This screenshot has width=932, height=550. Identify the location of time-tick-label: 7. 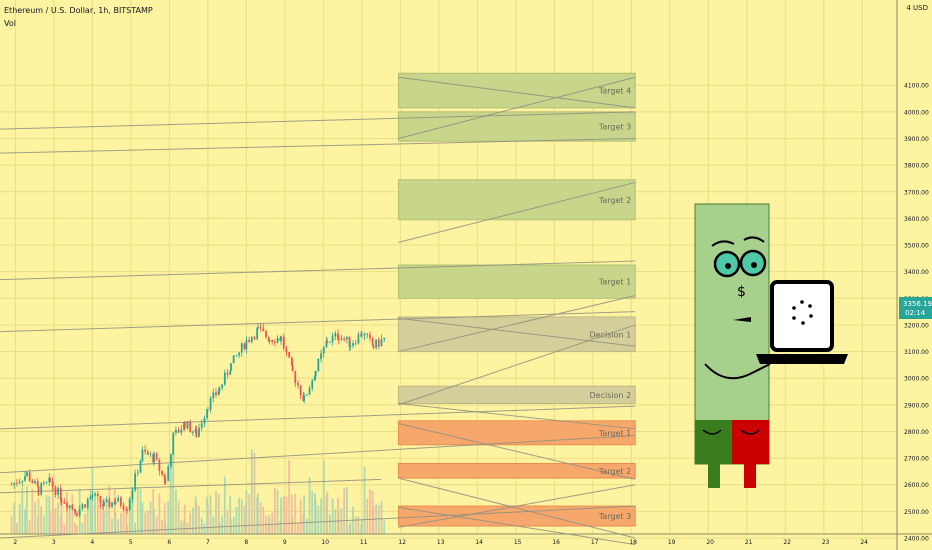
(208, 542).